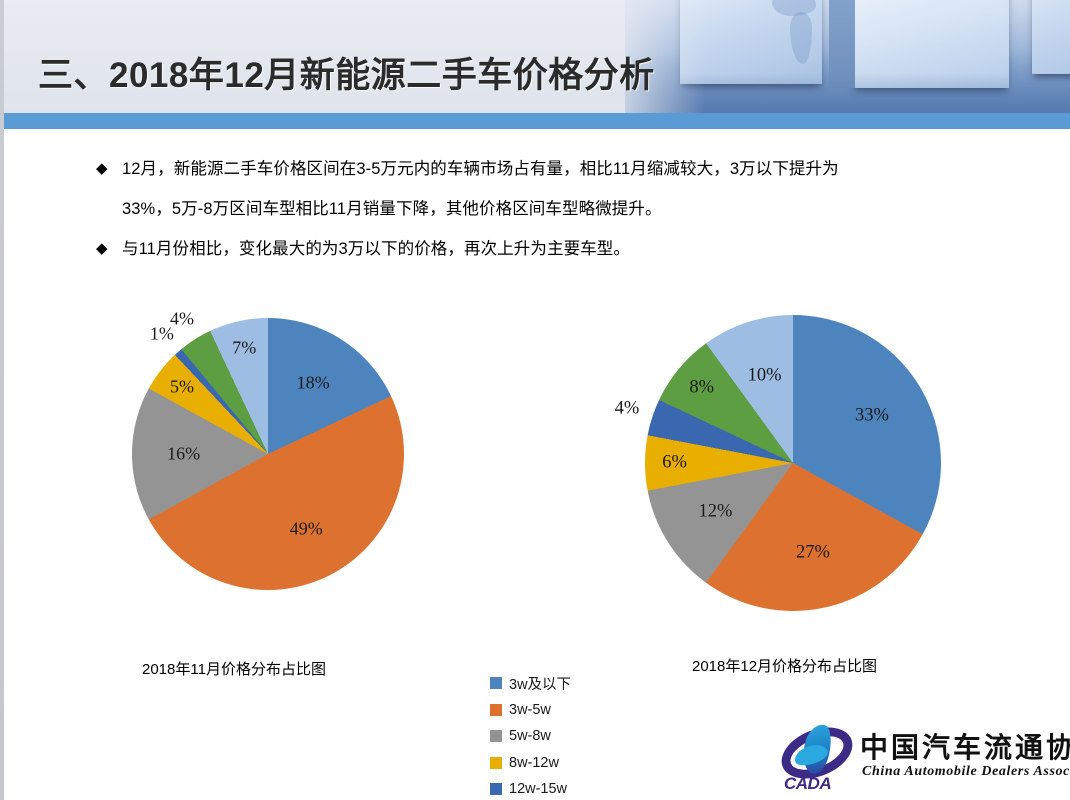 This screenshot has height=800, width=1070. Describe the element at coordinates (244, 347) in the screenshot. I see `pie-slice-label: 7%` at that location.